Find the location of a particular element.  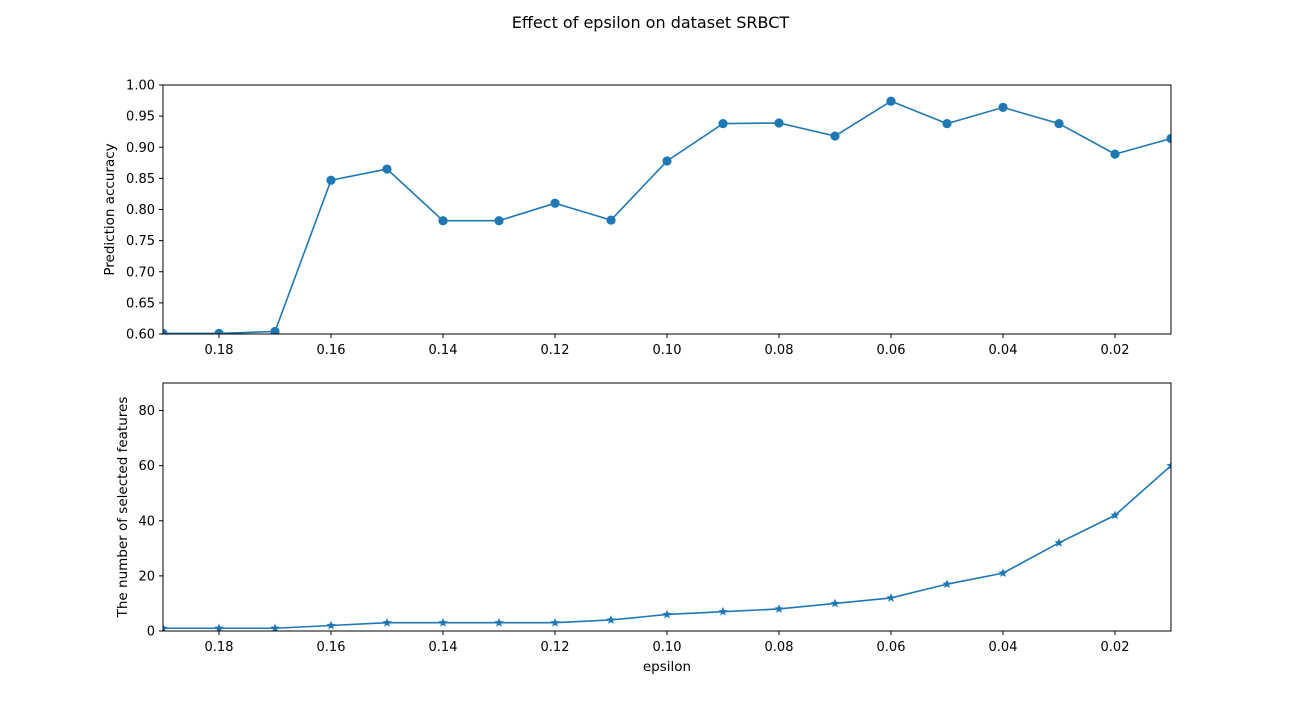

y-tick-label: 0.70 is located at coordinates (140, 272).